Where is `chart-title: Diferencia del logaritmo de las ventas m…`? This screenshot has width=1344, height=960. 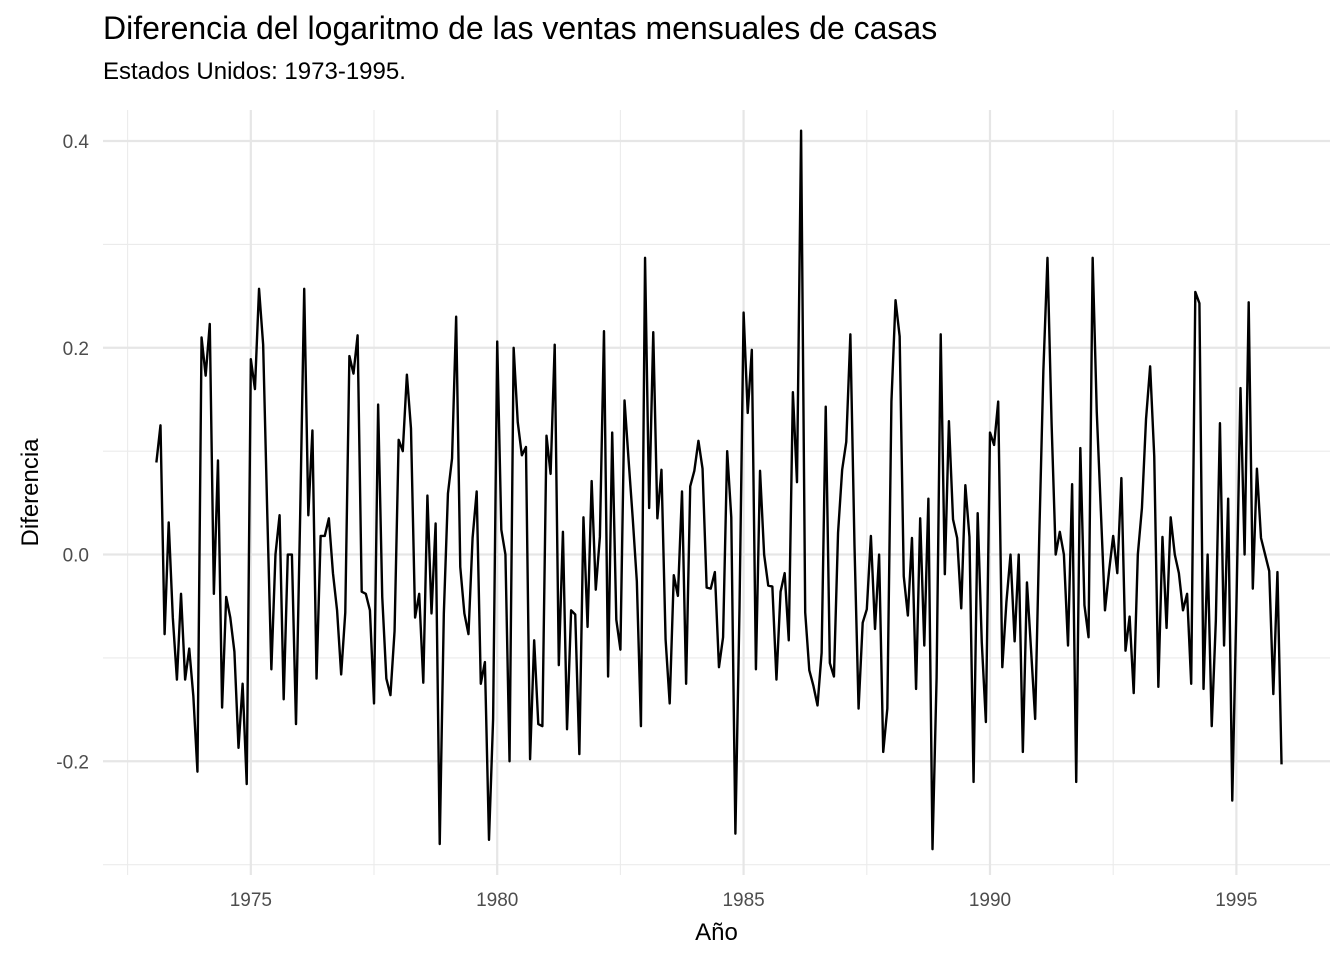
chart-title: Diferencia del logaritmo de las ventas m… is located at coordinates (520, 28).